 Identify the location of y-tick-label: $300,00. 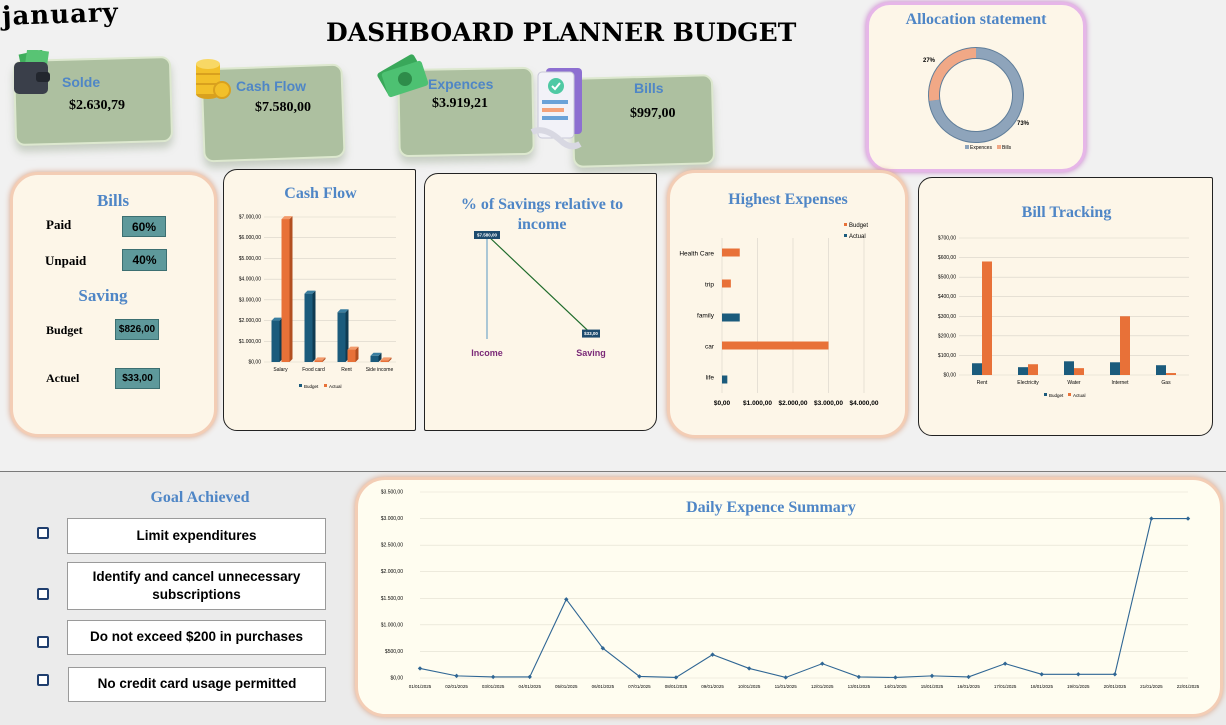
(947, 317).